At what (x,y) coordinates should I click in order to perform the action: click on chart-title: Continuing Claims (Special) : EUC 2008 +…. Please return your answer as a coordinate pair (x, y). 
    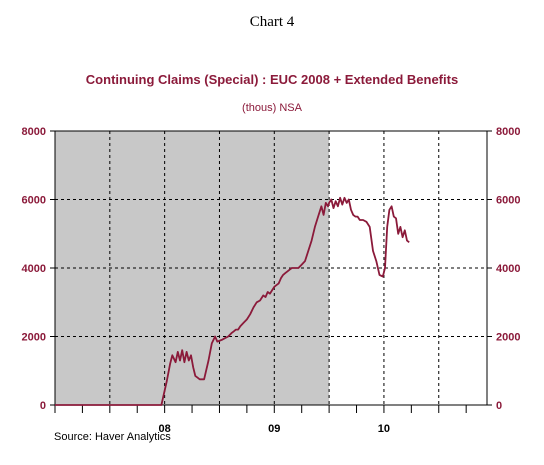
    Looking at the image, I should click on (272, 79).